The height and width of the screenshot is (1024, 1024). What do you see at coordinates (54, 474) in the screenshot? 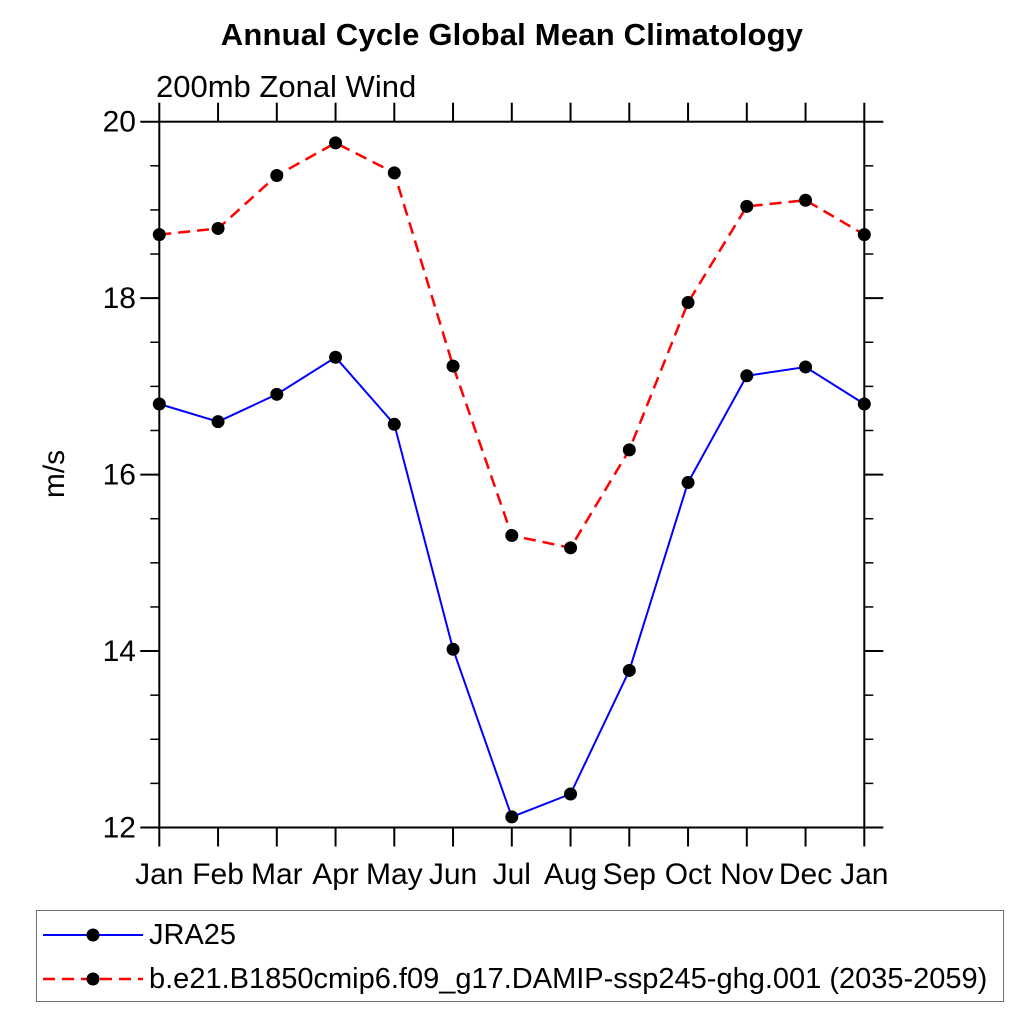
I see `y-axis-label: m/s` at bounding box center [54, 474].